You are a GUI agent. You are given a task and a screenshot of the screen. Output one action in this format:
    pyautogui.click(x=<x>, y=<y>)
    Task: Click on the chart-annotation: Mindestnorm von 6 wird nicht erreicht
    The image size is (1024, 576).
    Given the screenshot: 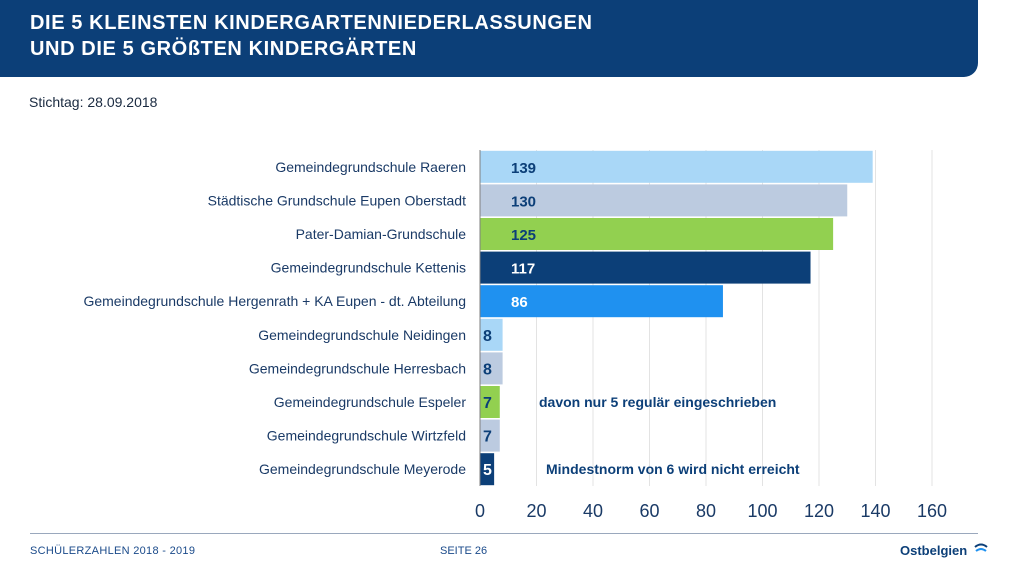 What is the action you would take?
    pyautogui.click(x=673, y=469)
    